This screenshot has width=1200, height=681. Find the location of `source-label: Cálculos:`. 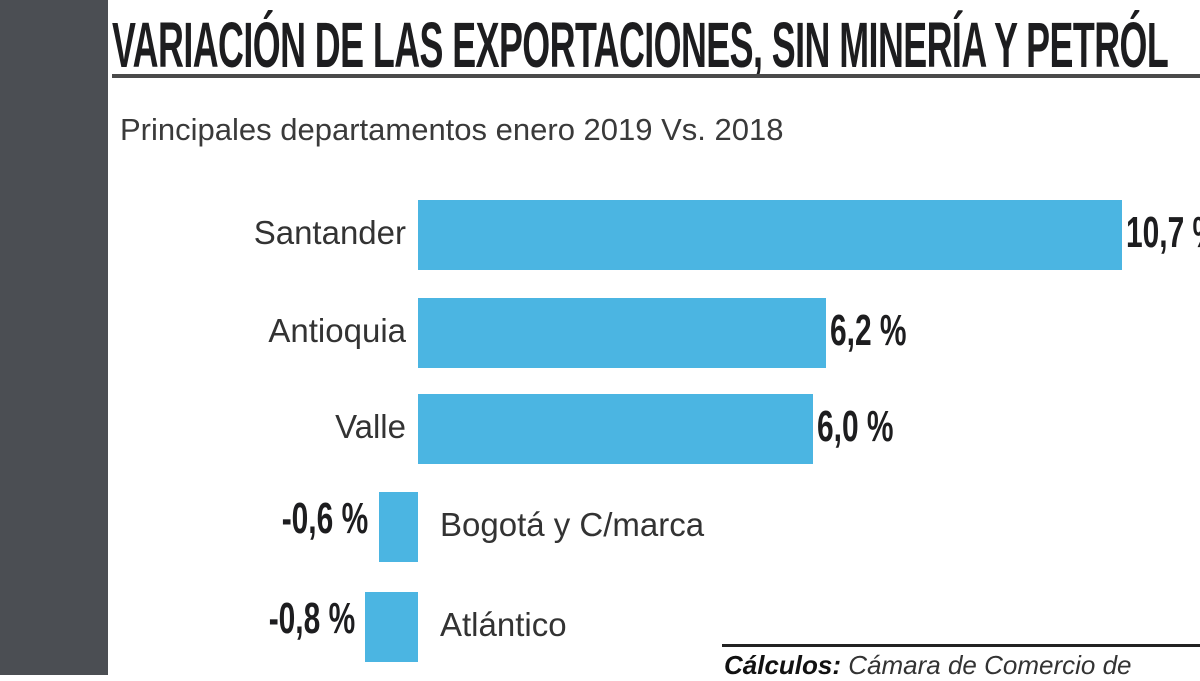

source-label: Cálculos: is located at coordinates (783, 665).